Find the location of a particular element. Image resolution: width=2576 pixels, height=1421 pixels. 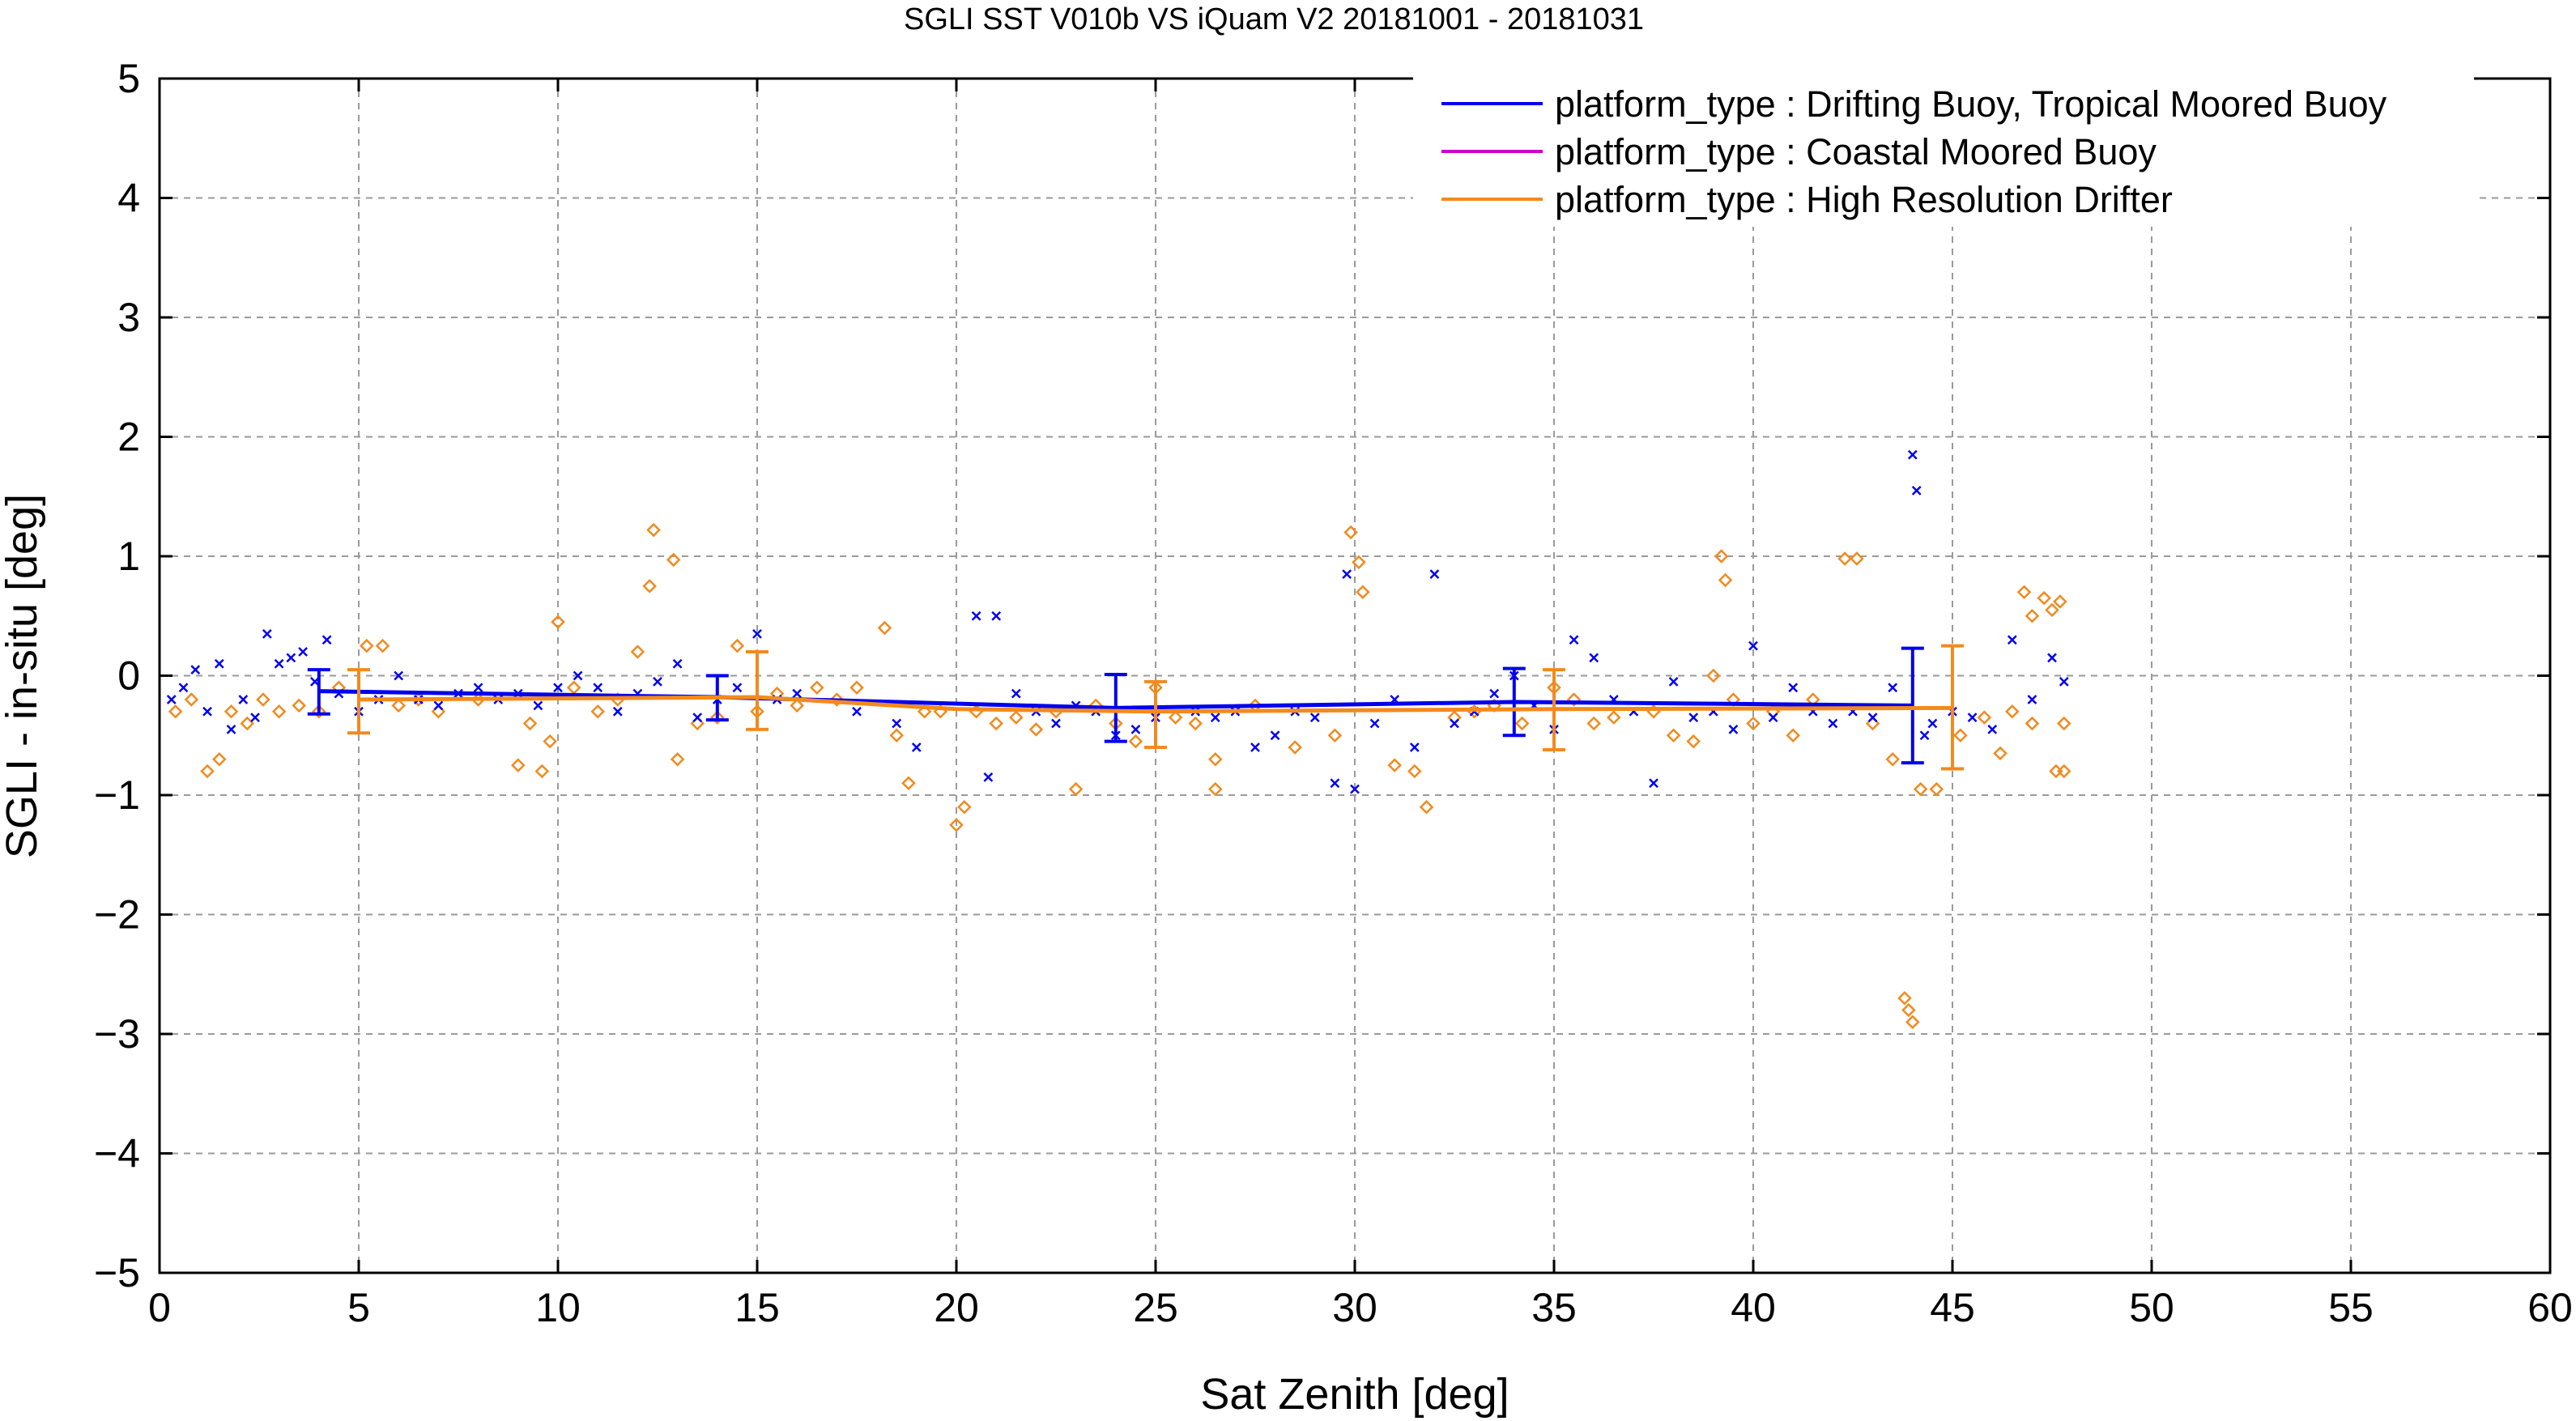

x-tick-label: 50 is located at coordinates (2151, 1307).